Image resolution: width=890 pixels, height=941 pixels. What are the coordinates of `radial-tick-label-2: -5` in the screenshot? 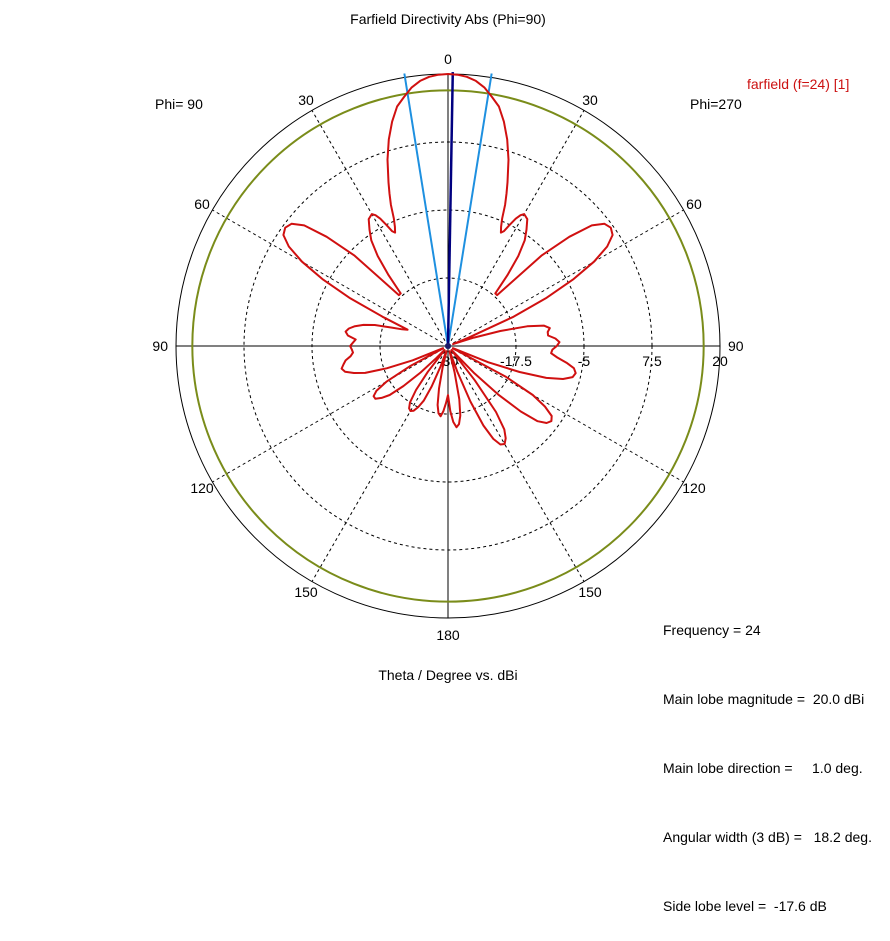 It's located at (584, 361).